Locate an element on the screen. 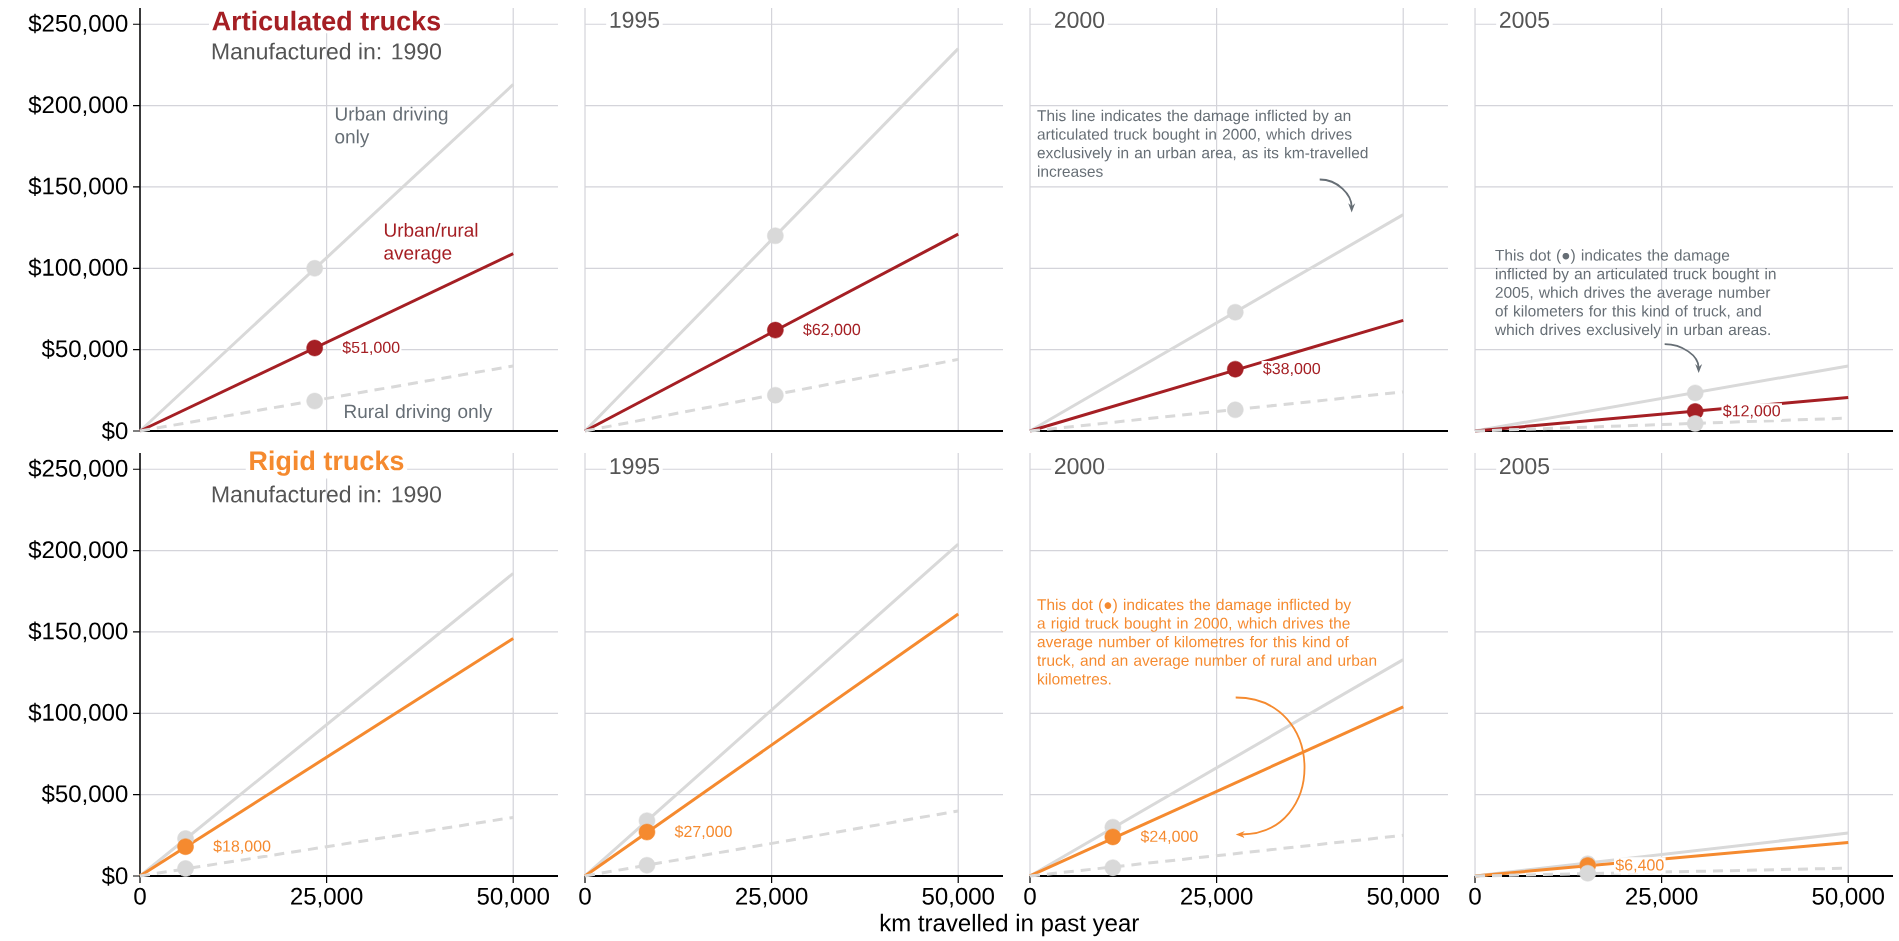 This screenshot has width=1899, height=941. data-label: $12,000 is located at coordinates (1751, 411).